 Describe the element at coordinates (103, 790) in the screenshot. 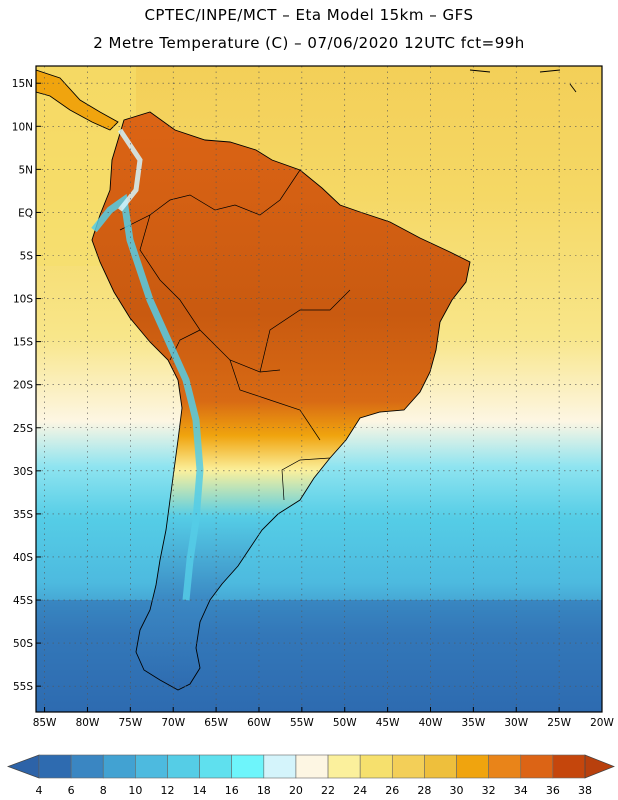

I see `colorbar-level-label: 8` at that location.